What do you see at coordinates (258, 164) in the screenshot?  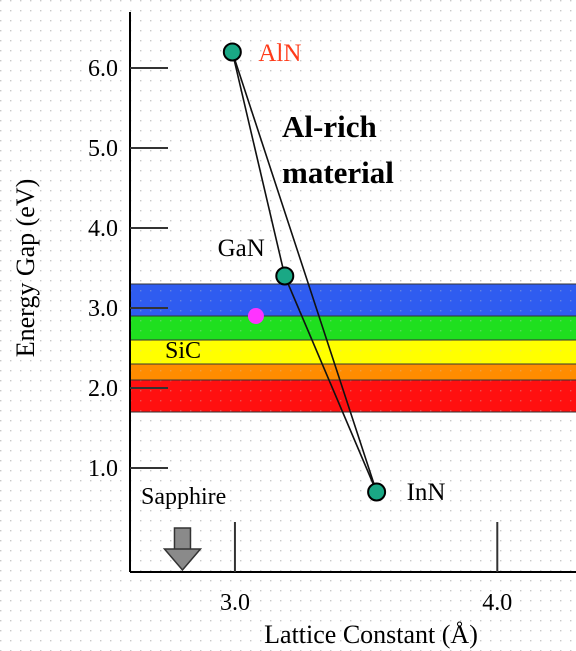 I see `edge-AlN-GaN` at bounding box center [258, 164].